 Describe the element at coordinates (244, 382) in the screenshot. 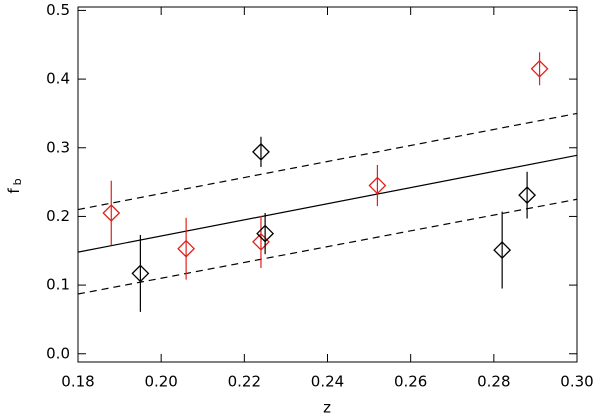

I see `x-tick-label: 0.22` at that location.